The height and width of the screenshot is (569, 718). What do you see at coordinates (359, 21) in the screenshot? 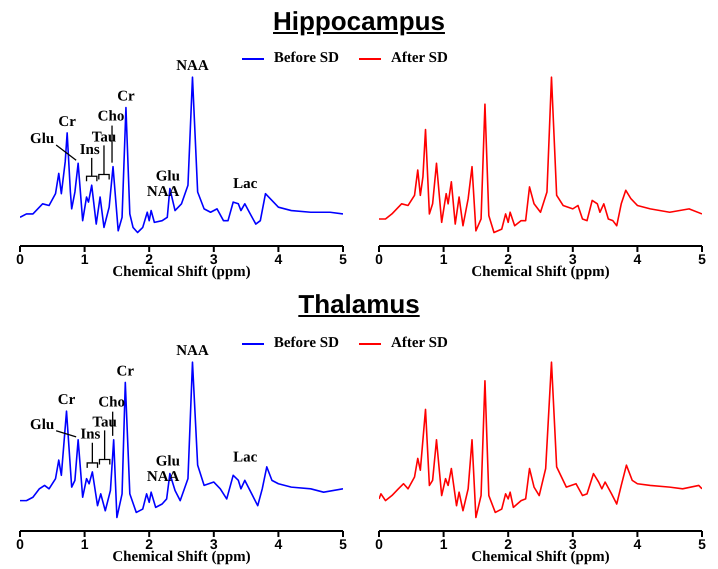
I see `chart-title: Hippocampus` at bounding box center [359, 21].